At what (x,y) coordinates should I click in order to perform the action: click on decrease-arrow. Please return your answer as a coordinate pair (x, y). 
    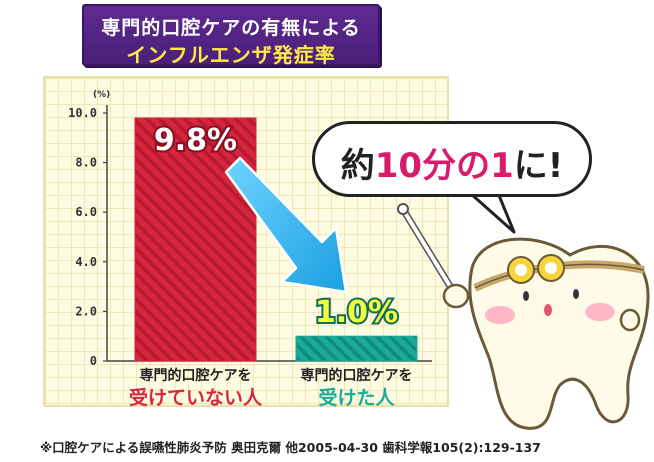
    Looking at the image, I should click on (286, 225).